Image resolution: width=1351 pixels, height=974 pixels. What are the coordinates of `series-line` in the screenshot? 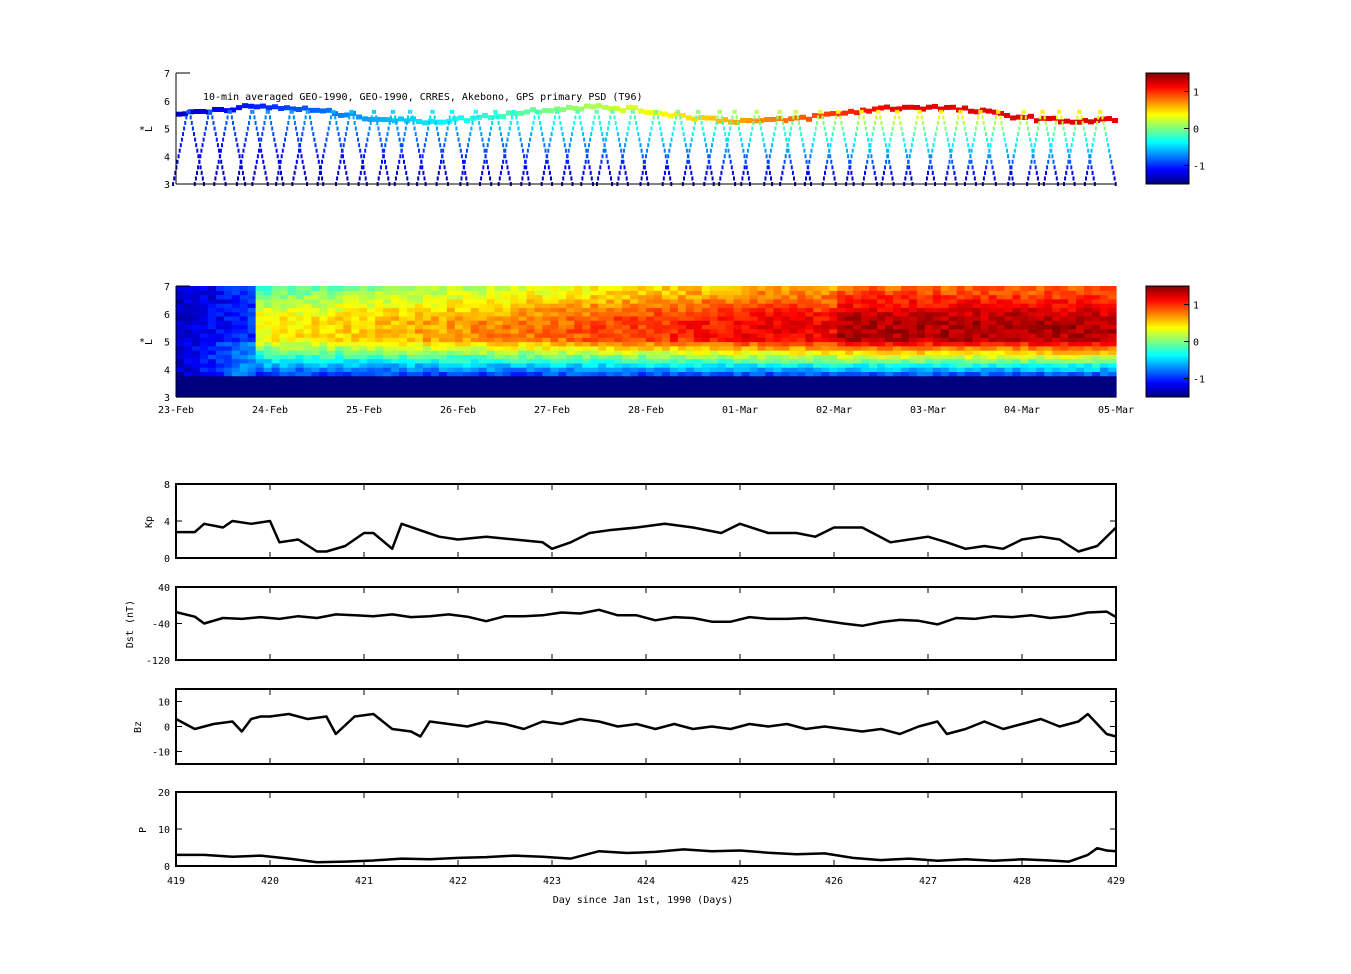 It's located at (646, 725).